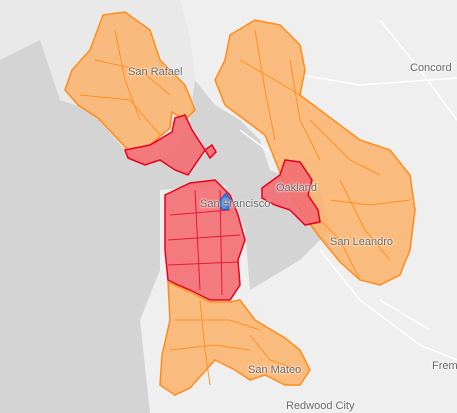  What do you see at coordinates (225, 201) in the screenshot?
I see `region-downtown` at bounding box center [225, 201].